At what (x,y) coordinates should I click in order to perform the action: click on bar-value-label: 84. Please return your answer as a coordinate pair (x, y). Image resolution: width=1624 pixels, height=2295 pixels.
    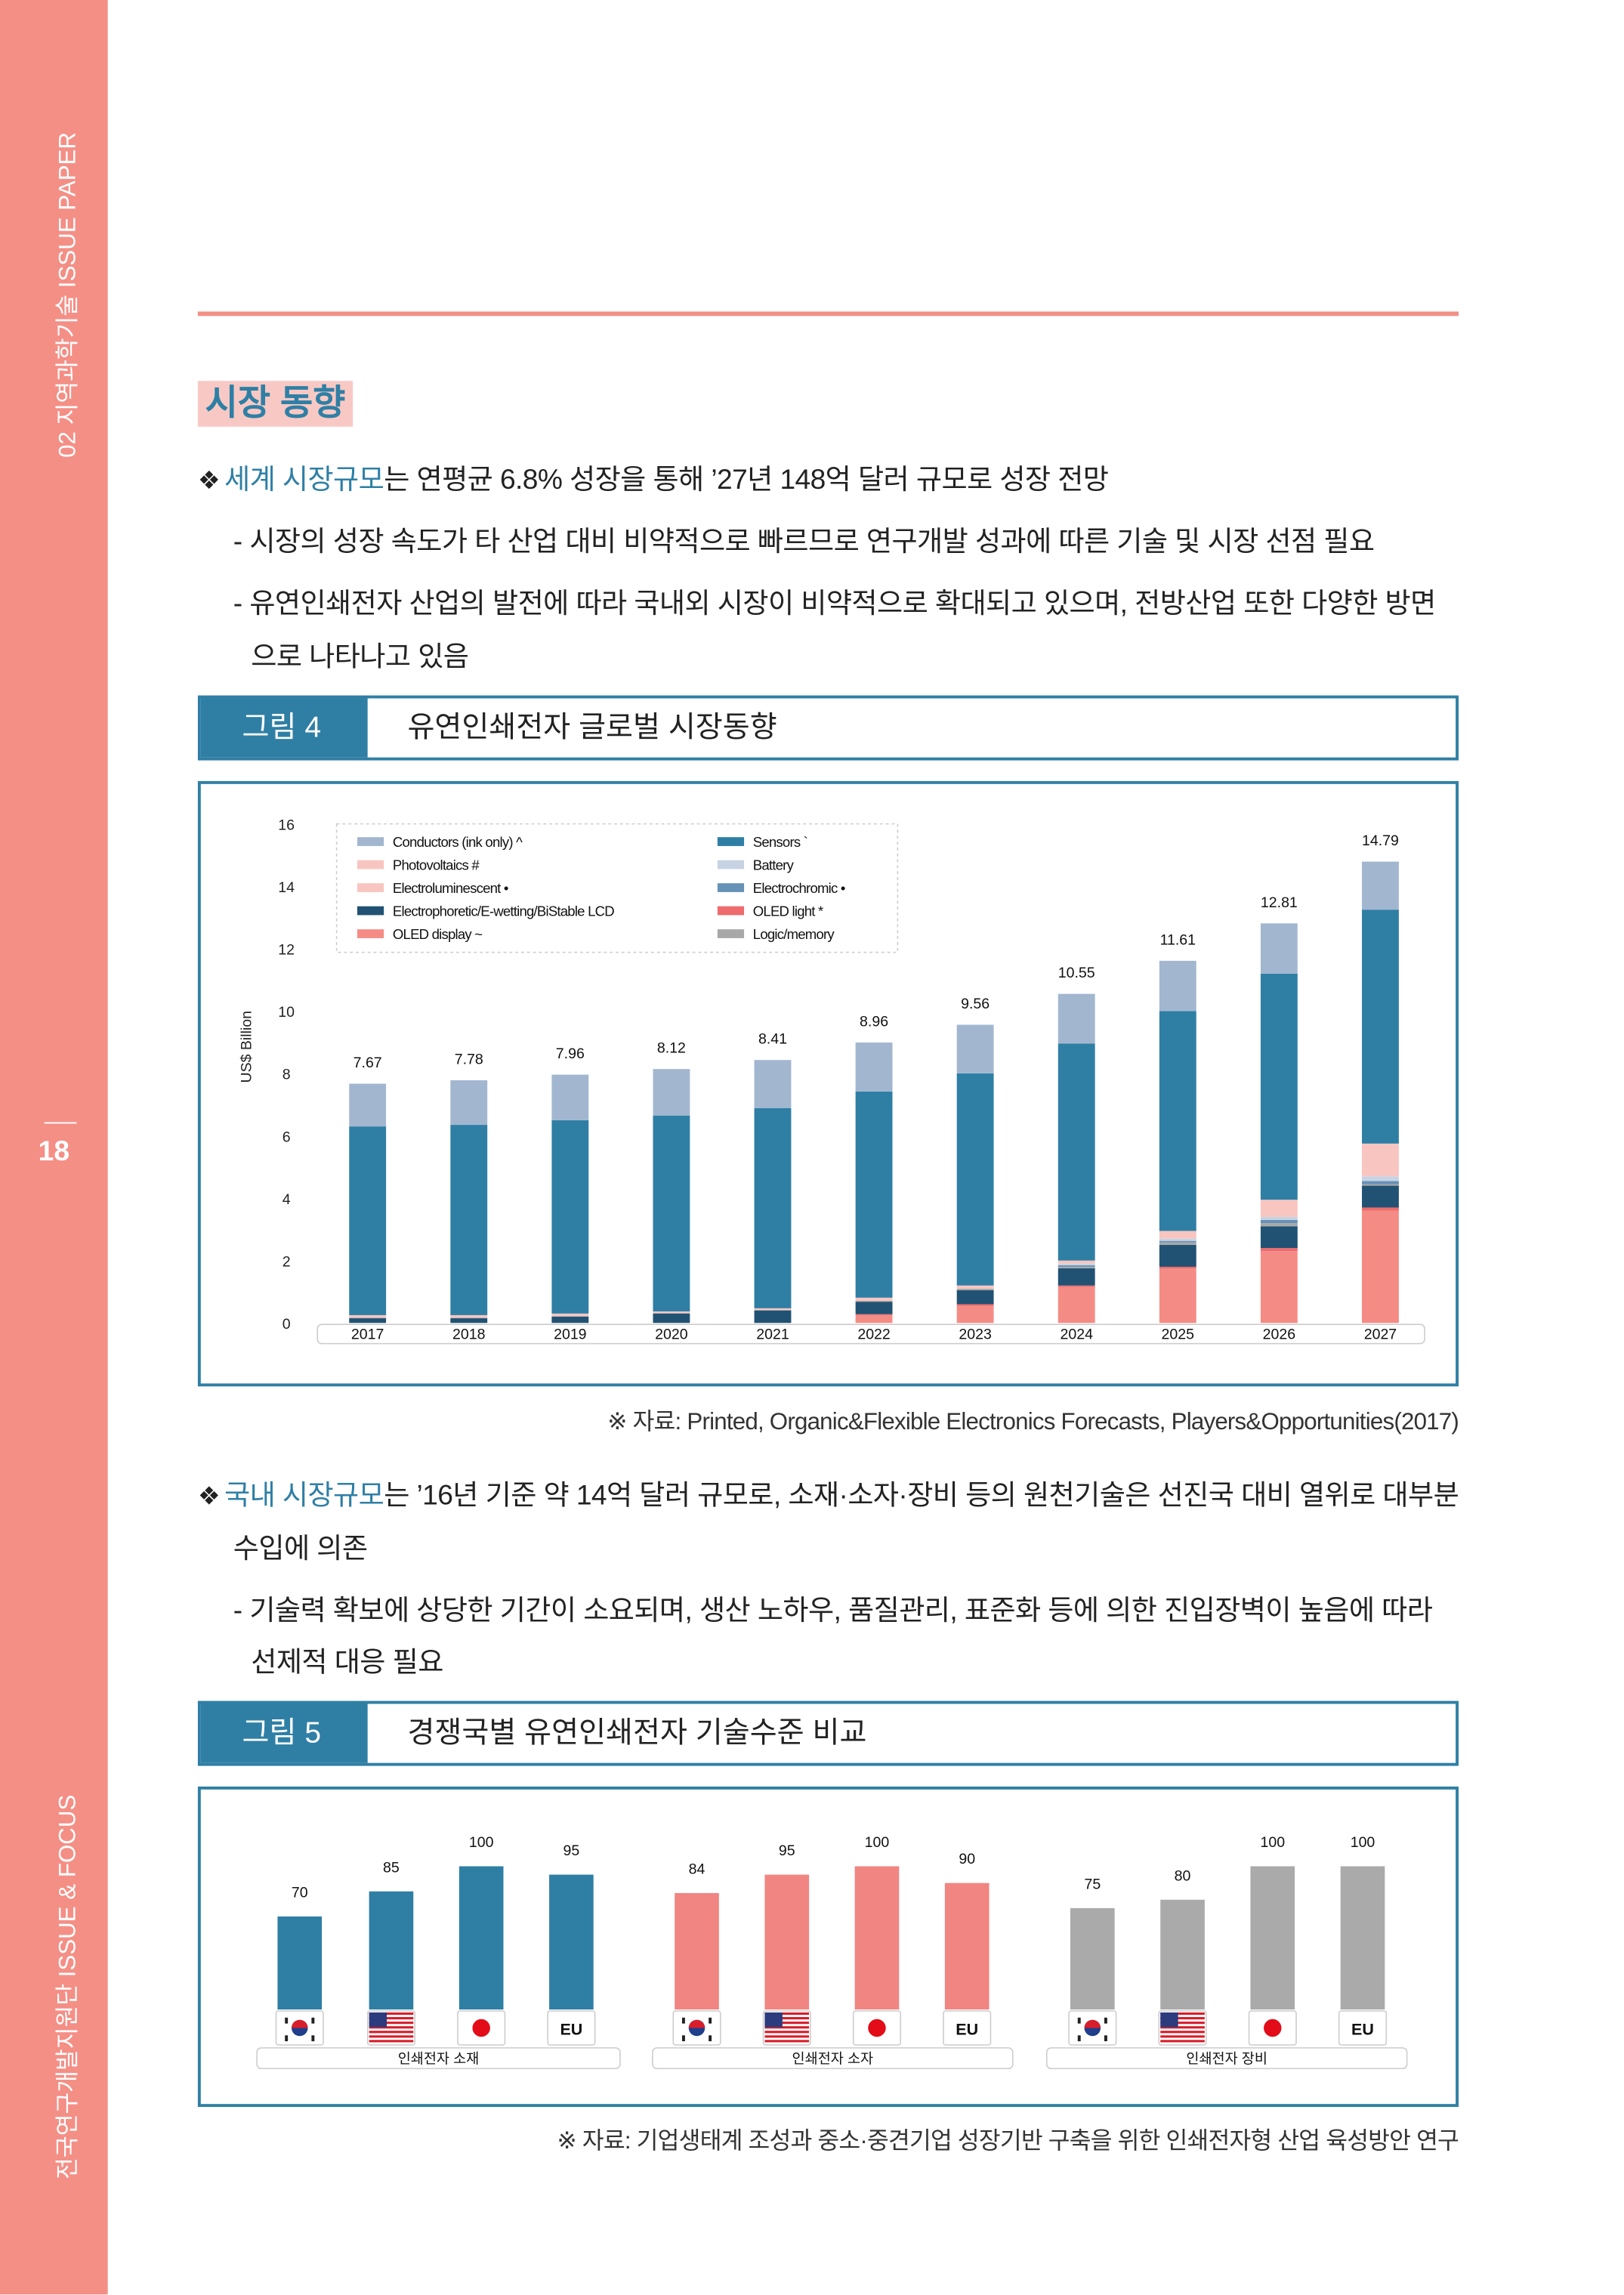
    Looking at the image, I should click on (697, 1870).